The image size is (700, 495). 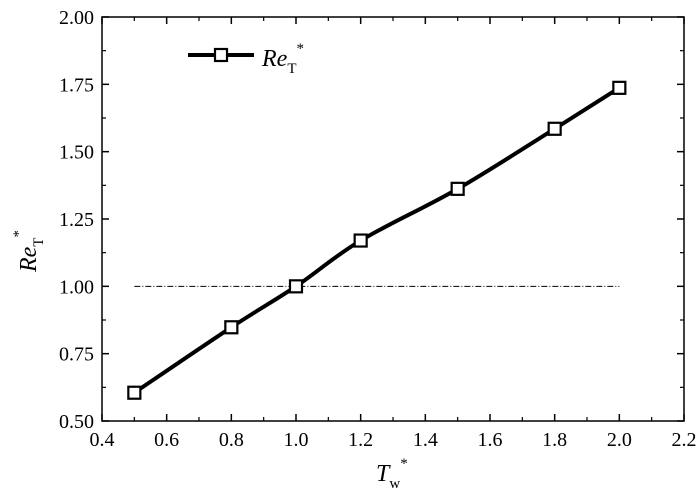 I want to click on y-axis-title-sub: T, so click(x=39, y=242).